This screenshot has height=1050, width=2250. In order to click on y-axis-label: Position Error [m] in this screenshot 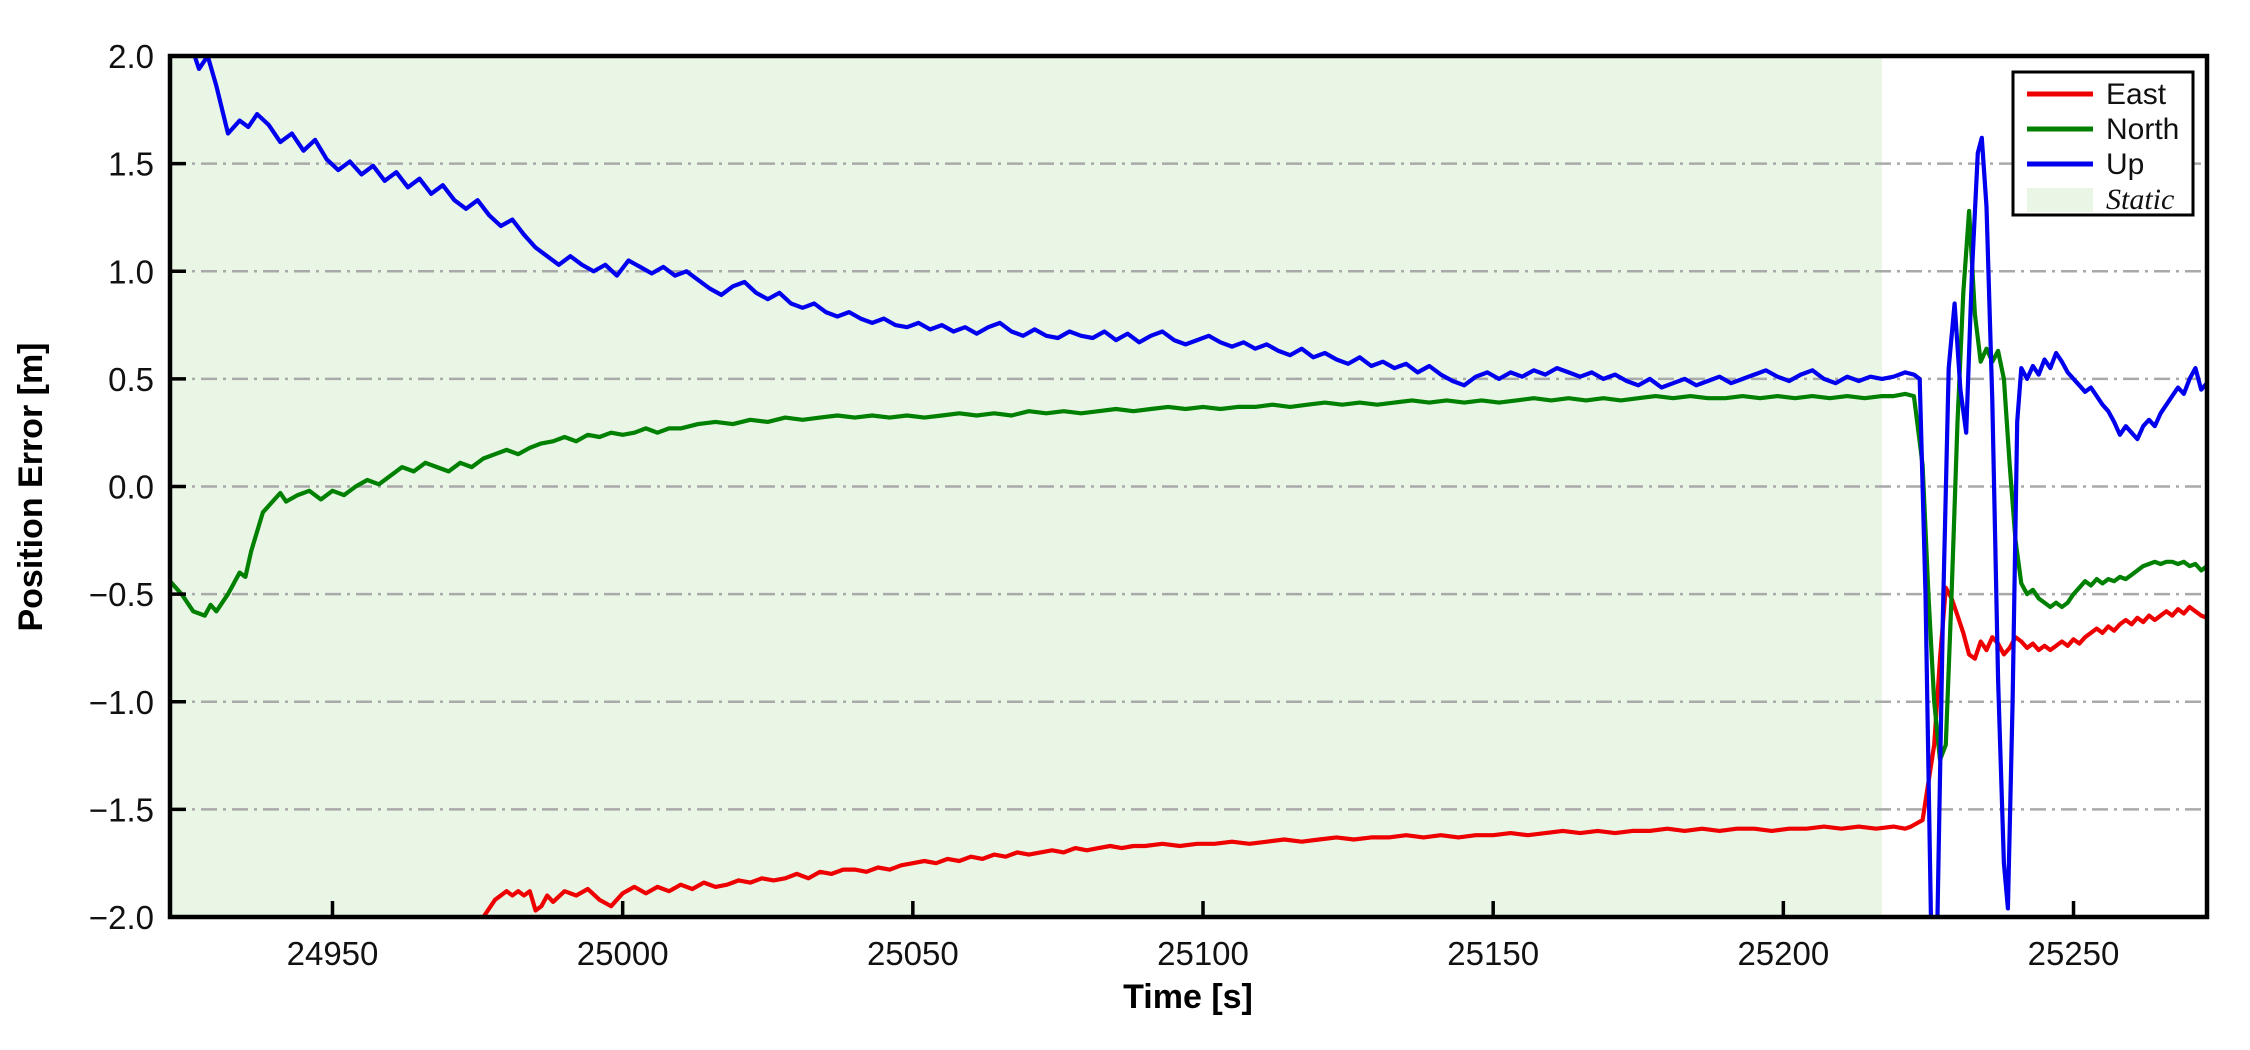, I will do `click(31, 486)`.